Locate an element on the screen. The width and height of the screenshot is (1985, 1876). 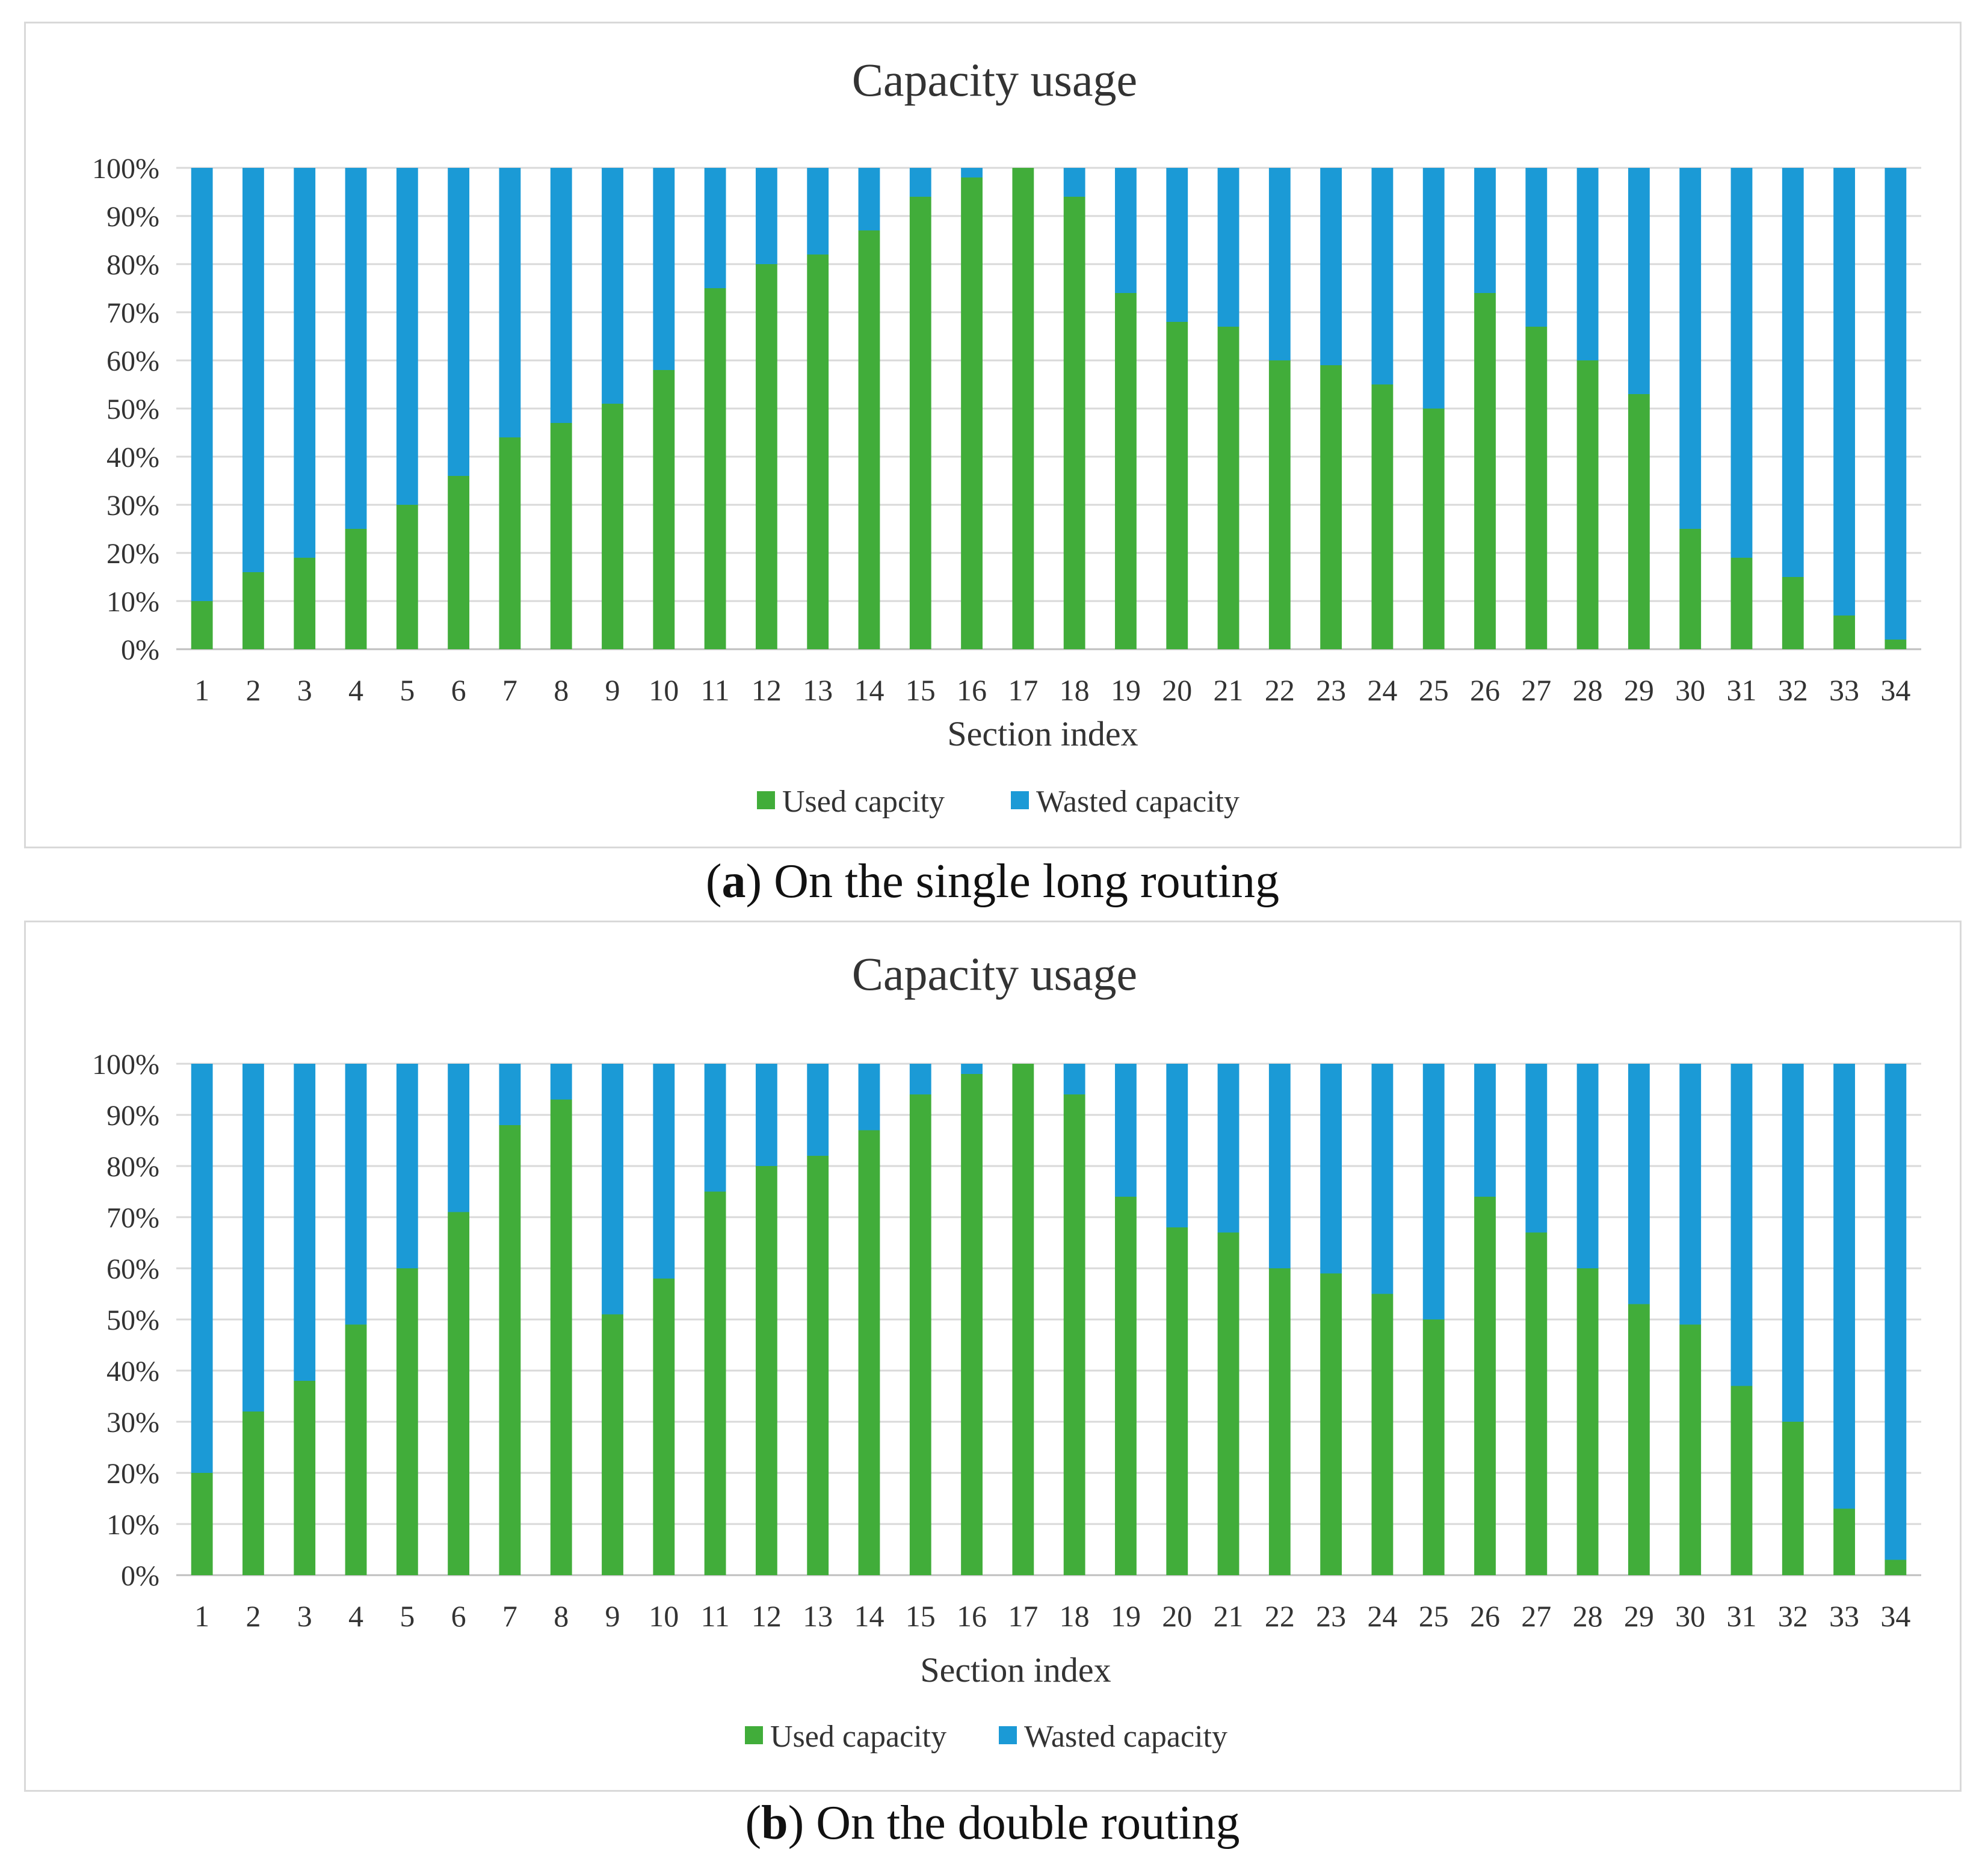
chart-b-xtick-label: 12 is located at coordinates (767, 1616).